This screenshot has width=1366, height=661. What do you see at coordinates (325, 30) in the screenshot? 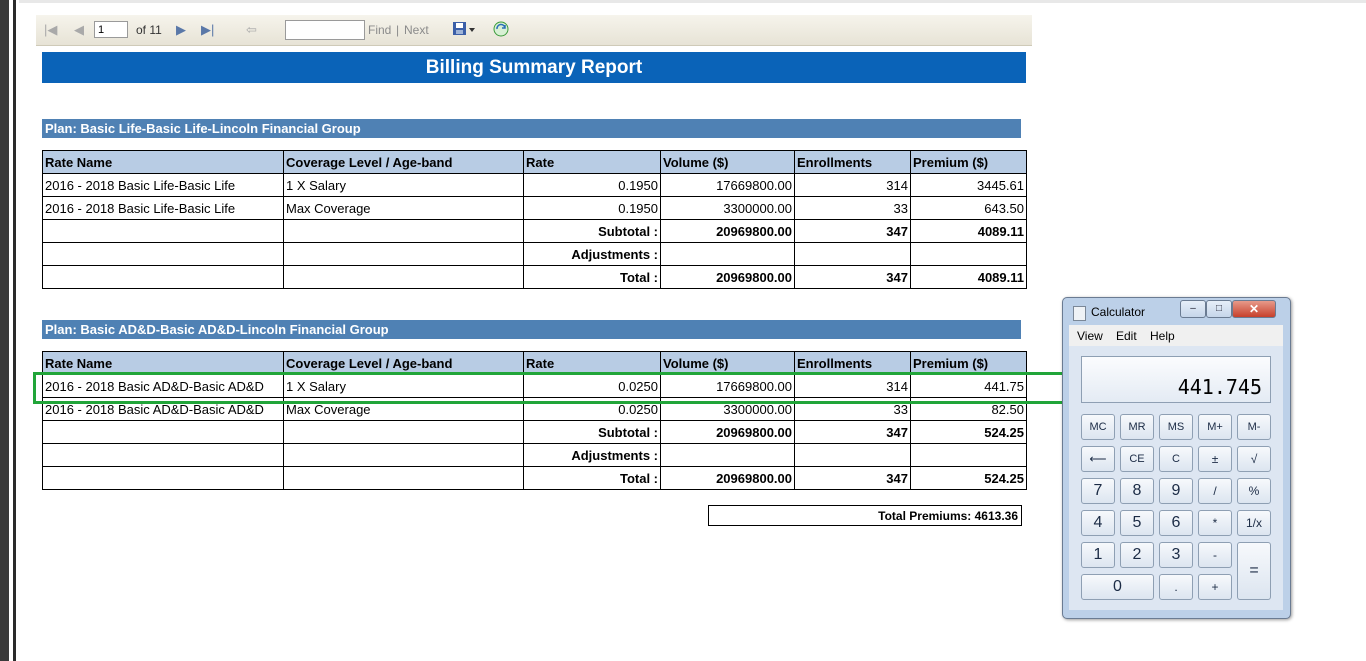
I see `find-input` at bounding box center [325, 30].